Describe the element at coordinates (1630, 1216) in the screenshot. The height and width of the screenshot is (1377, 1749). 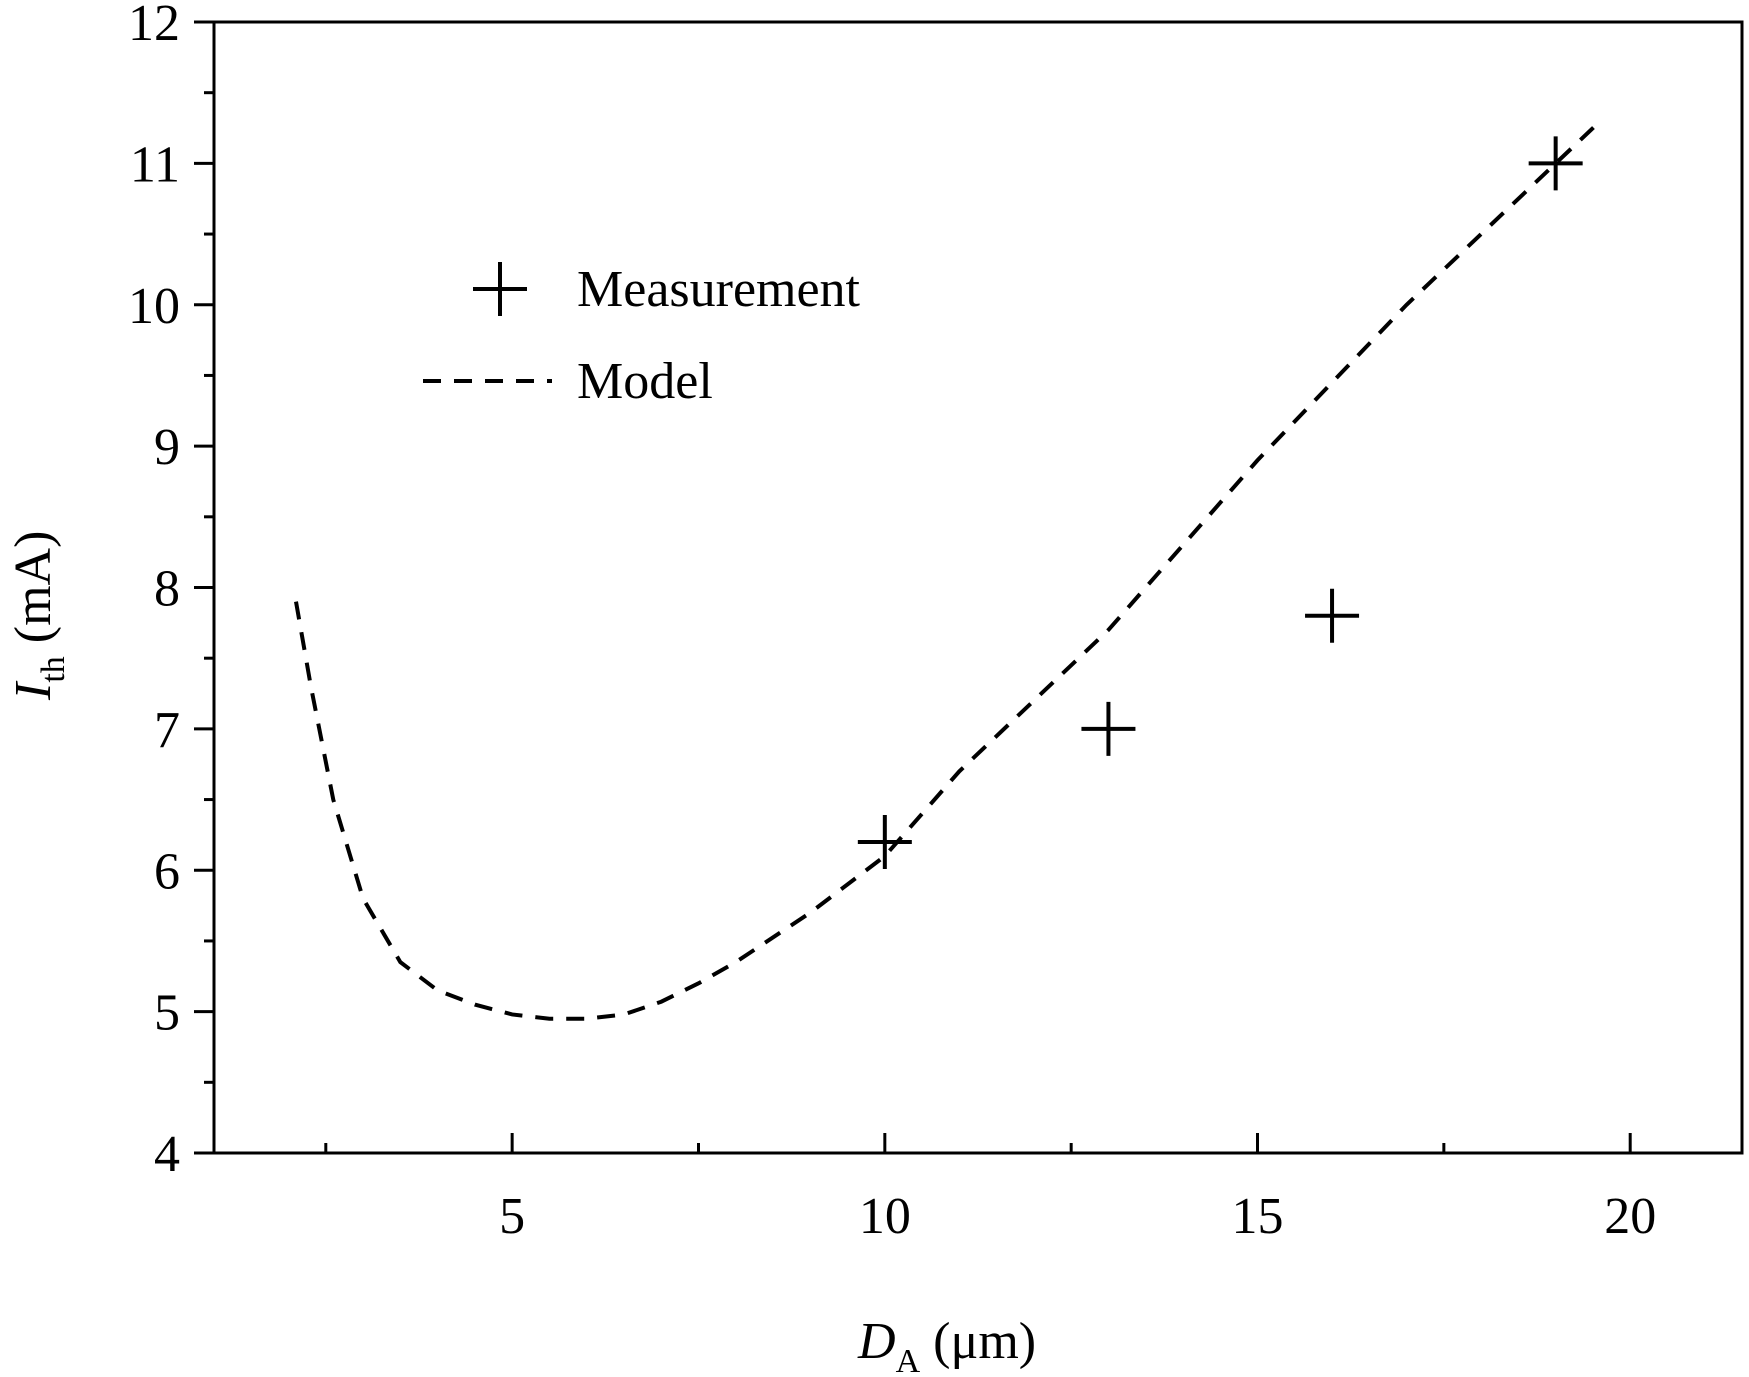
I see `x-tick-label: 20` at that location.